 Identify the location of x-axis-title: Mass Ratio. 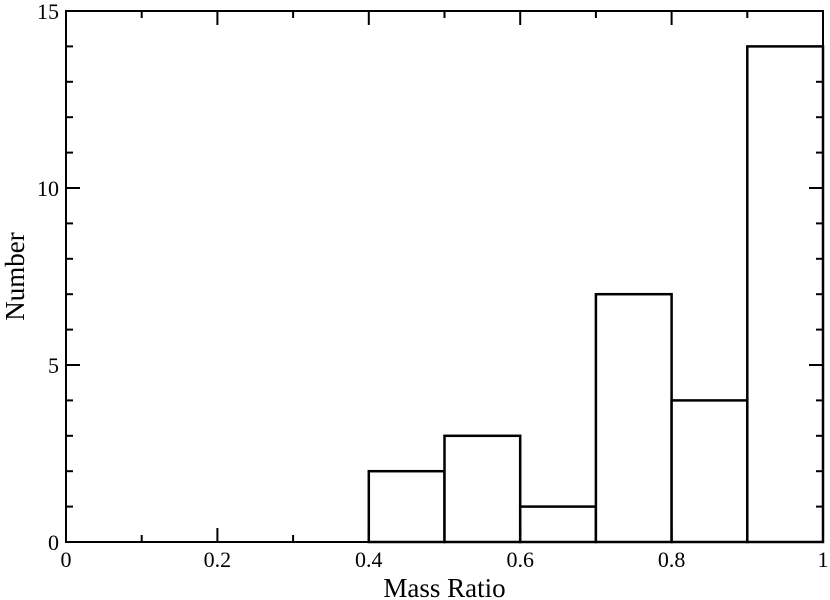
(444, 586).